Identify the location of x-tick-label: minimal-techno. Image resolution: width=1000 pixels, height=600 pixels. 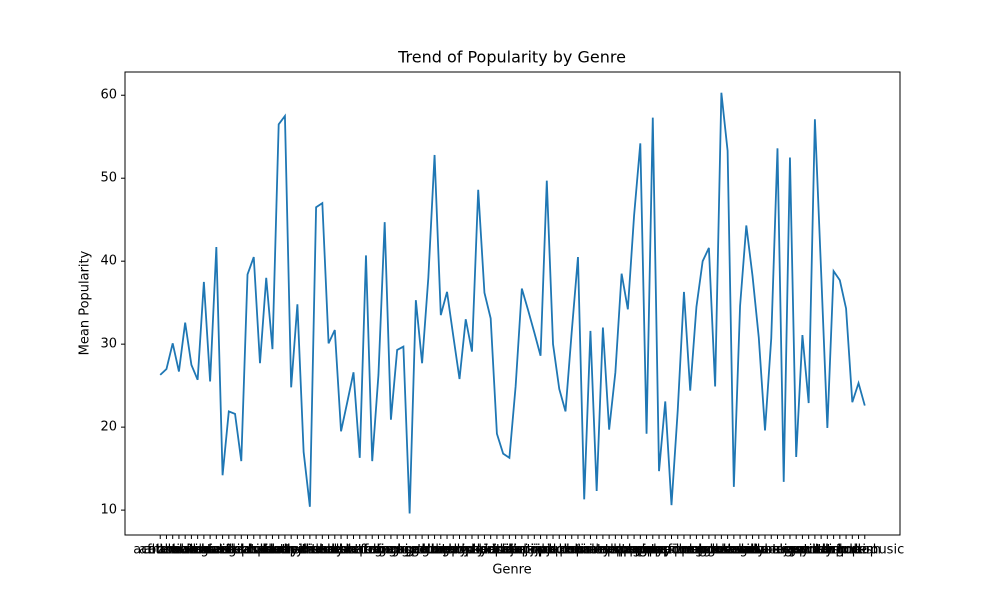
(616, 550).